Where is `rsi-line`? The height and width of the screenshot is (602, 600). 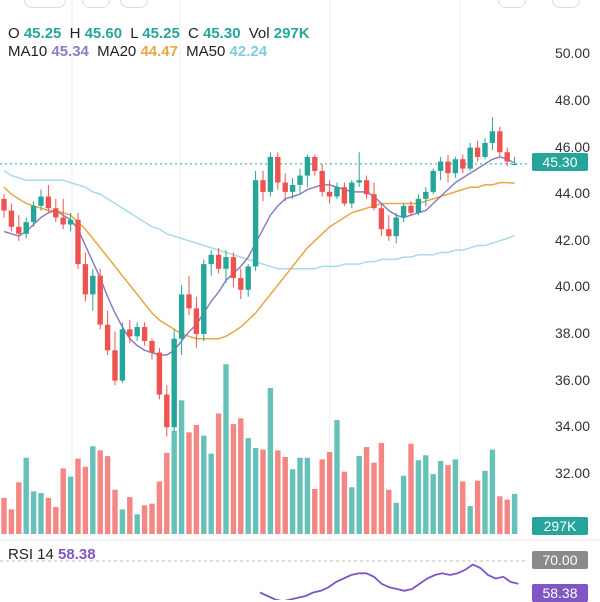
rsi-line is located at coordinates (389, 581).